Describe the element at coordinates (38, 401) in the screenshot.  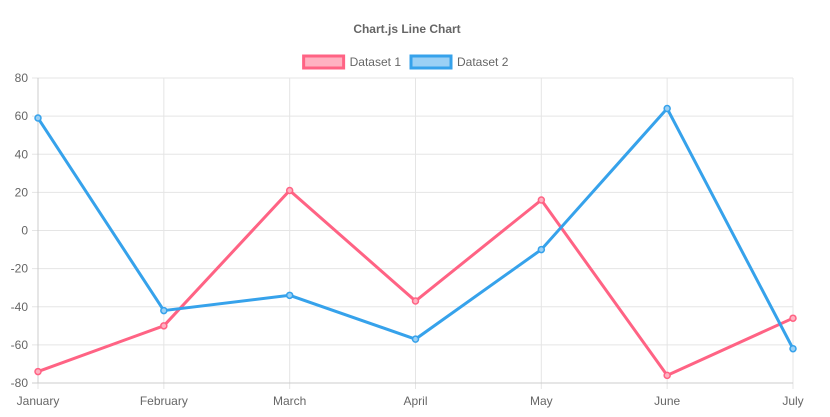
I see `x-tick-label: January` at that location.